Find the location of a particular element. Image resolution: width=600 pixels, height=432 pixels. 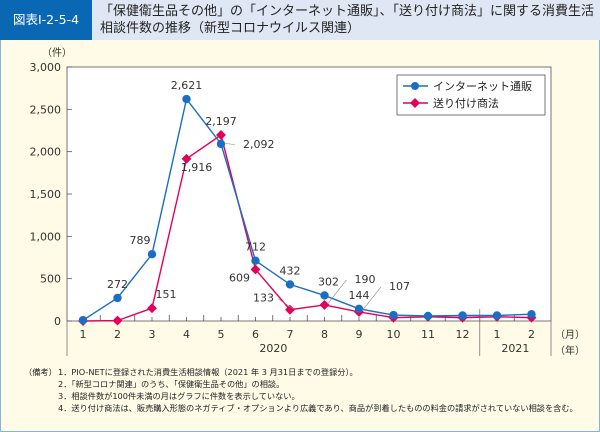

x-tick-label: 12 is located at coordinates (463, 334).